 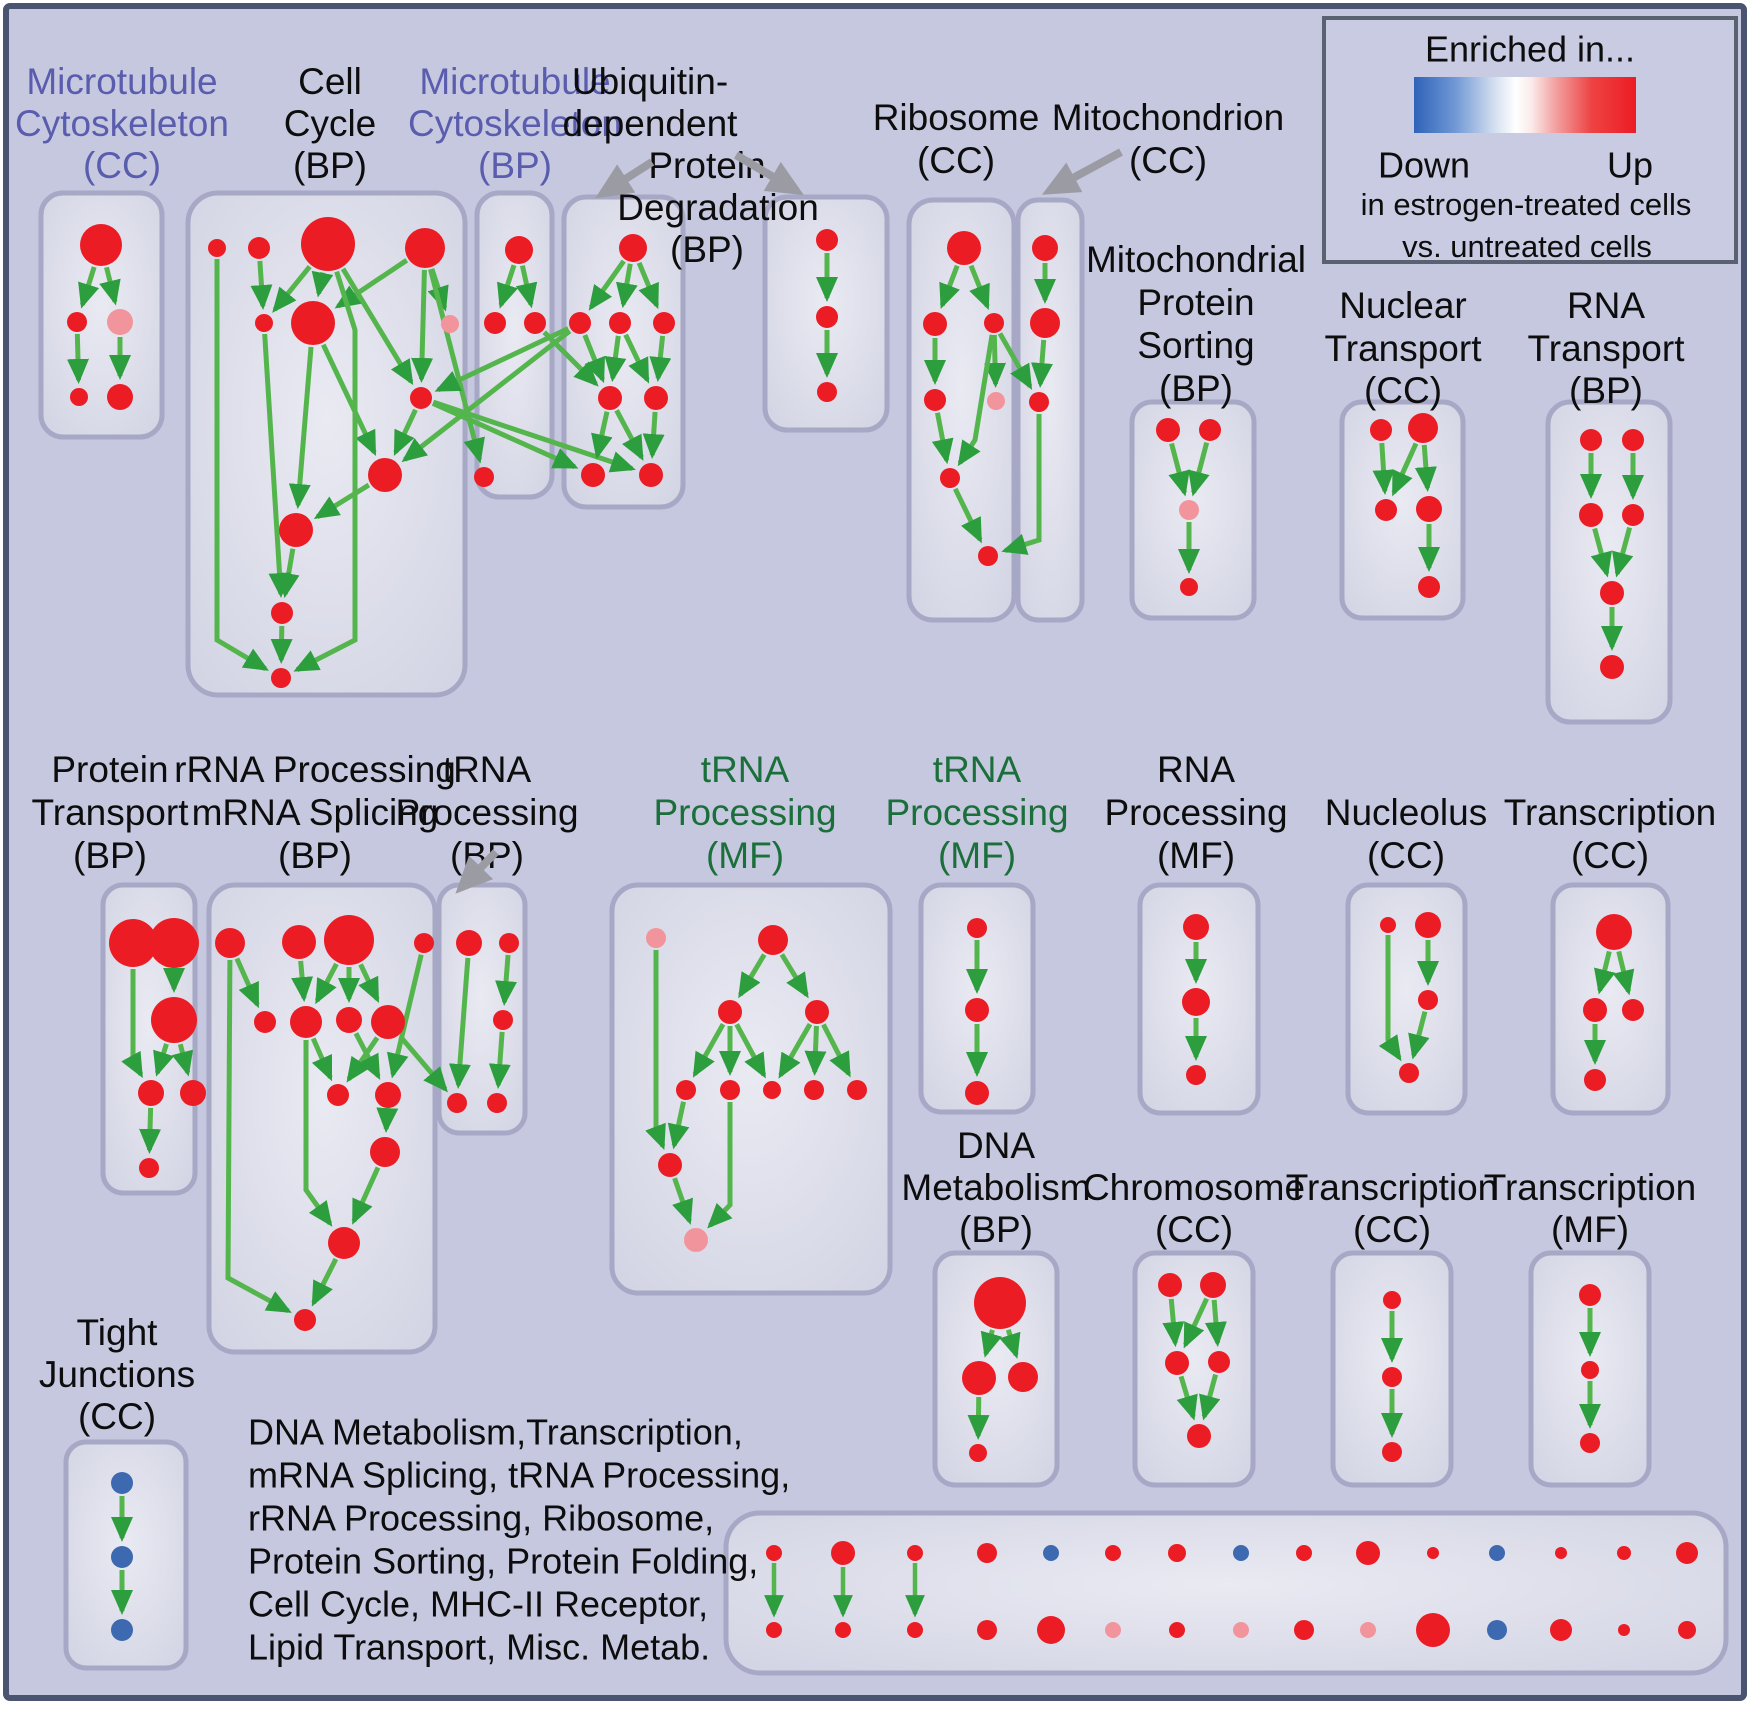 What do you see at coordinates (620, 323) in the screenshot?
I see `go-node-ua3` at bounding box center [620, 323].